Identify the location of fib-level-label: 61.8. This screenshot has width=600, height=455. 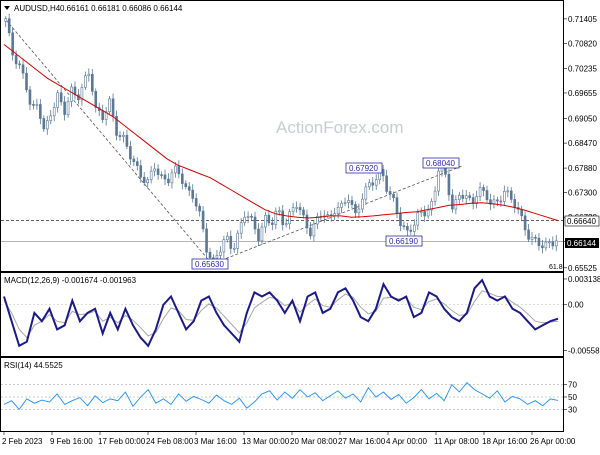
(556, 267).